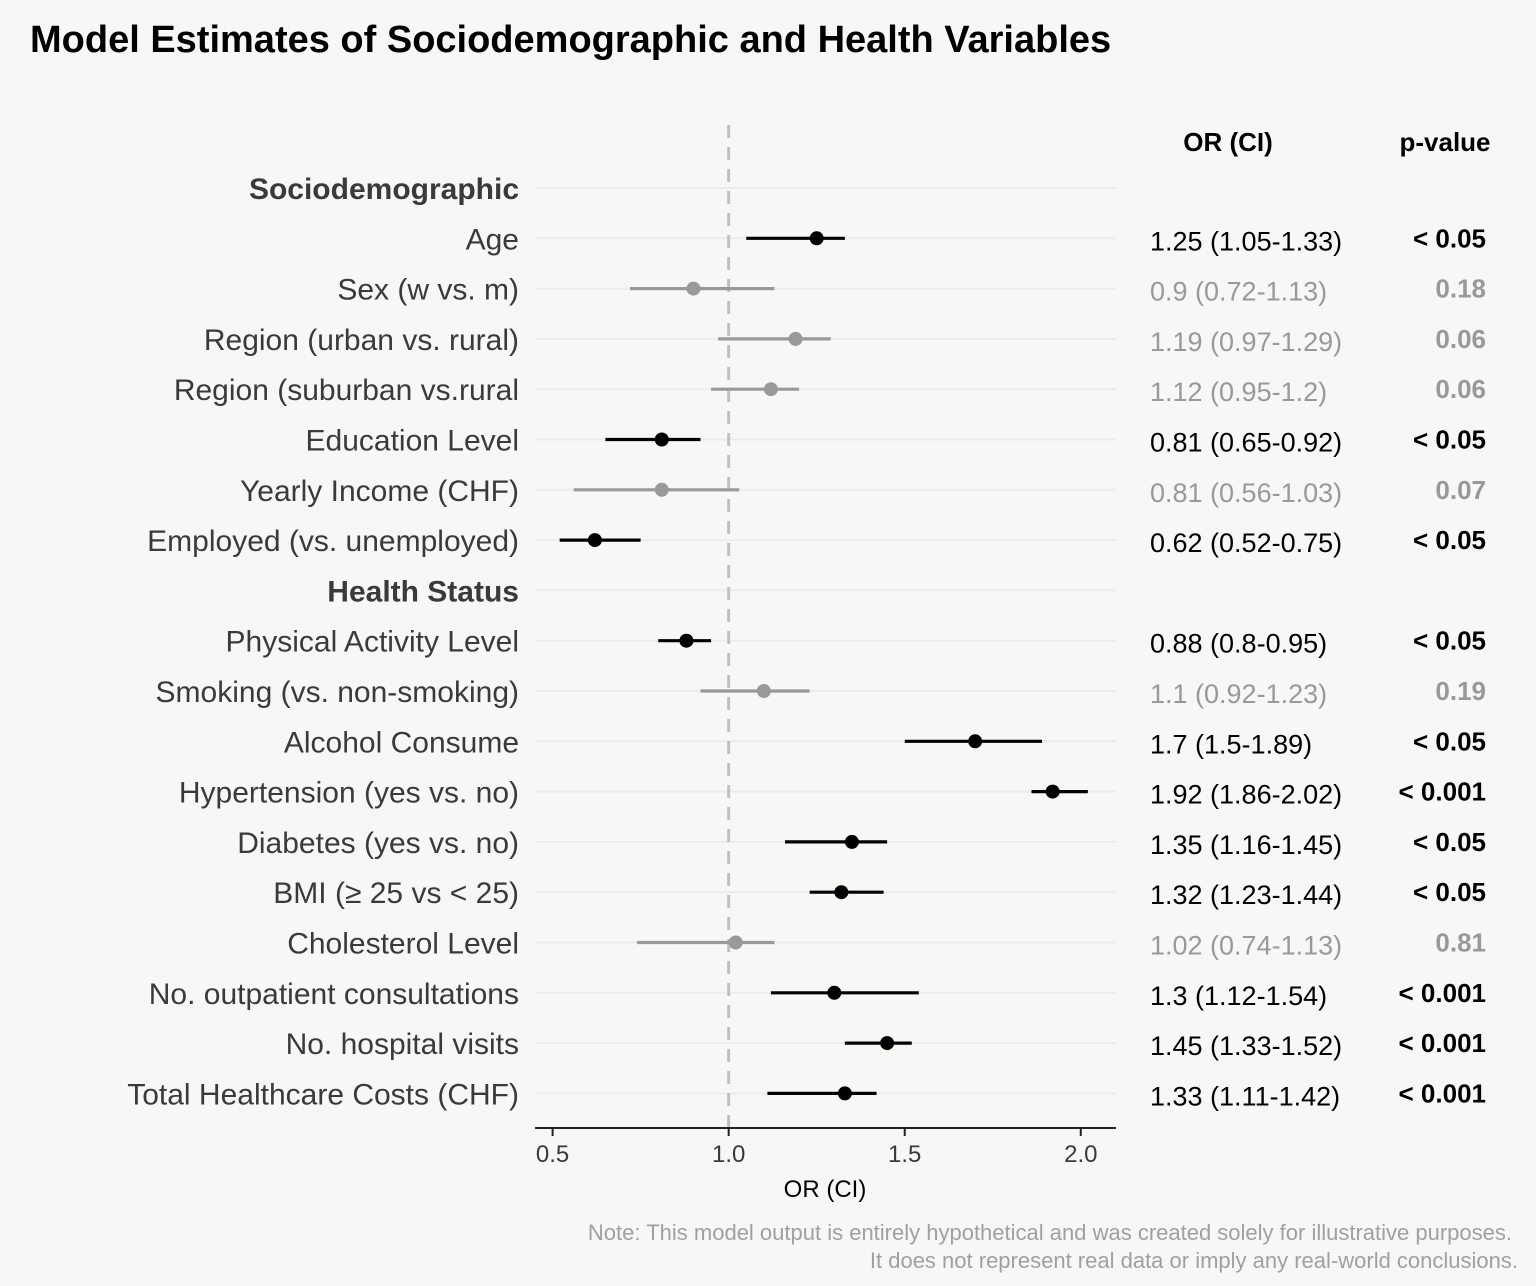 The width and height of the screenshot is (1536, 1286). Describe the element at coordinates (323, 1094) in the screenshot. I see `row-label: Total Healthcare Costs (CHF)` at that location.